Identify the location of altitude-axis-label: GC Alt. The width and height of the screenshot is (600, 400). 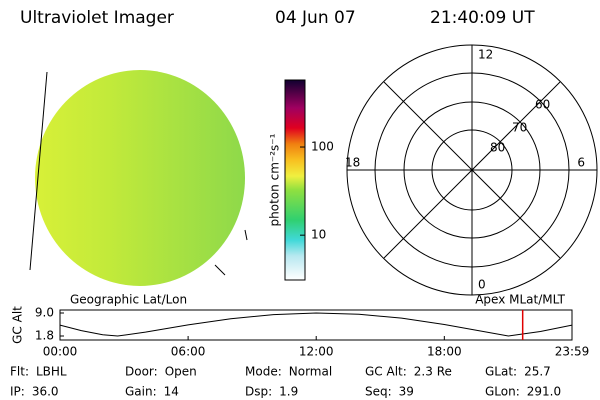
(18, 325).